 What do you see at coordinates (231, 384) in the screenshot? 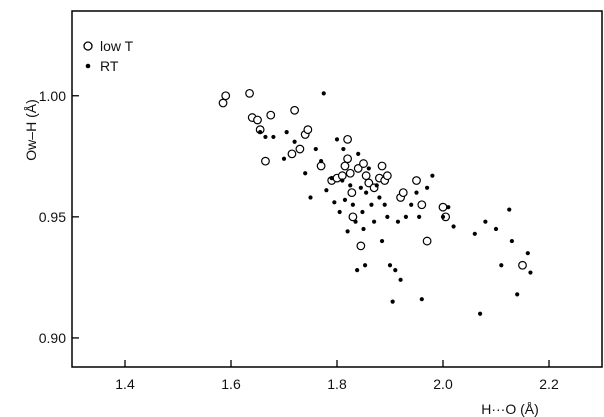
I see `x-tick-label: 1.6` at bounding box center [231, 384].